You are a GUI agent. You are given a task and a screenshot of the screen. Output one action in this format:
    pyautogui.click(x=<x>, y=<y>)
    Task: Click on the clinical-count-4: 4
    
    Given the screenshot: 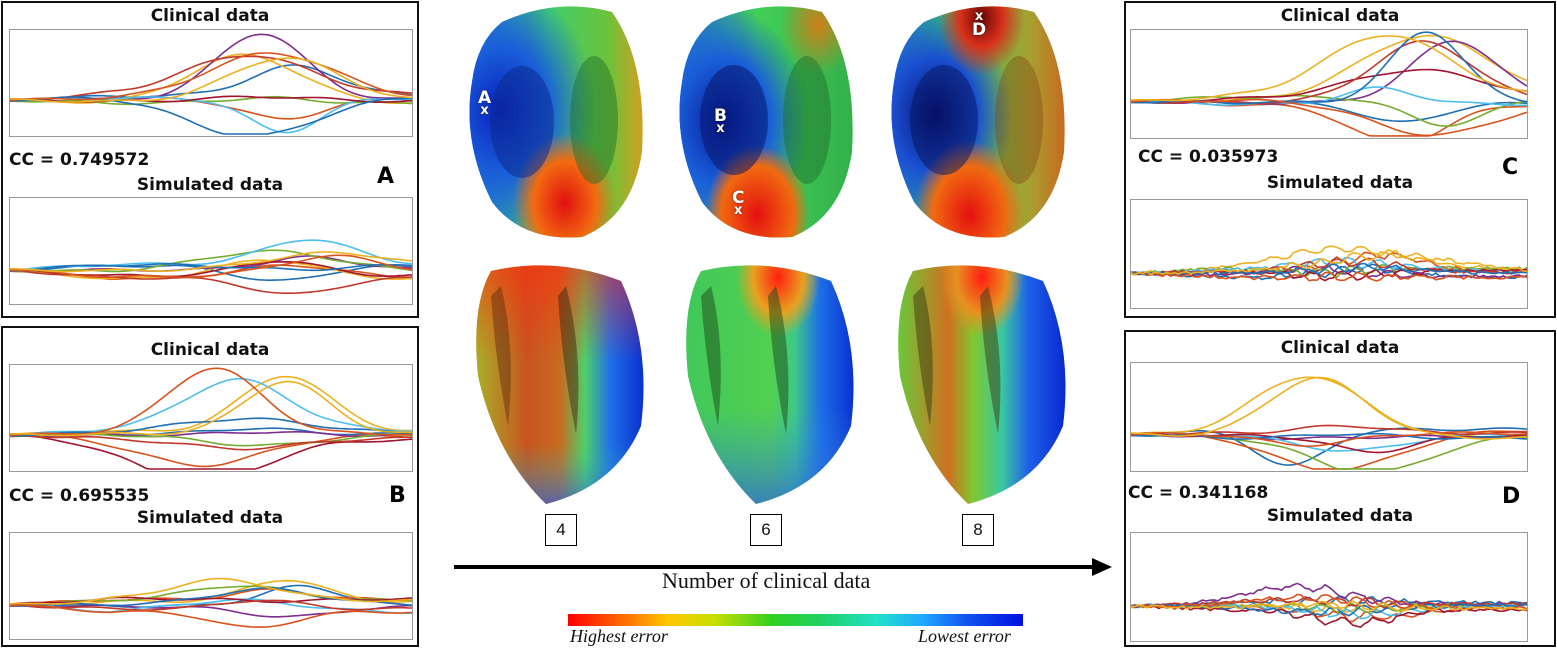 What is the action you would take?
    pyautogui.click(x=561, y=530)
    